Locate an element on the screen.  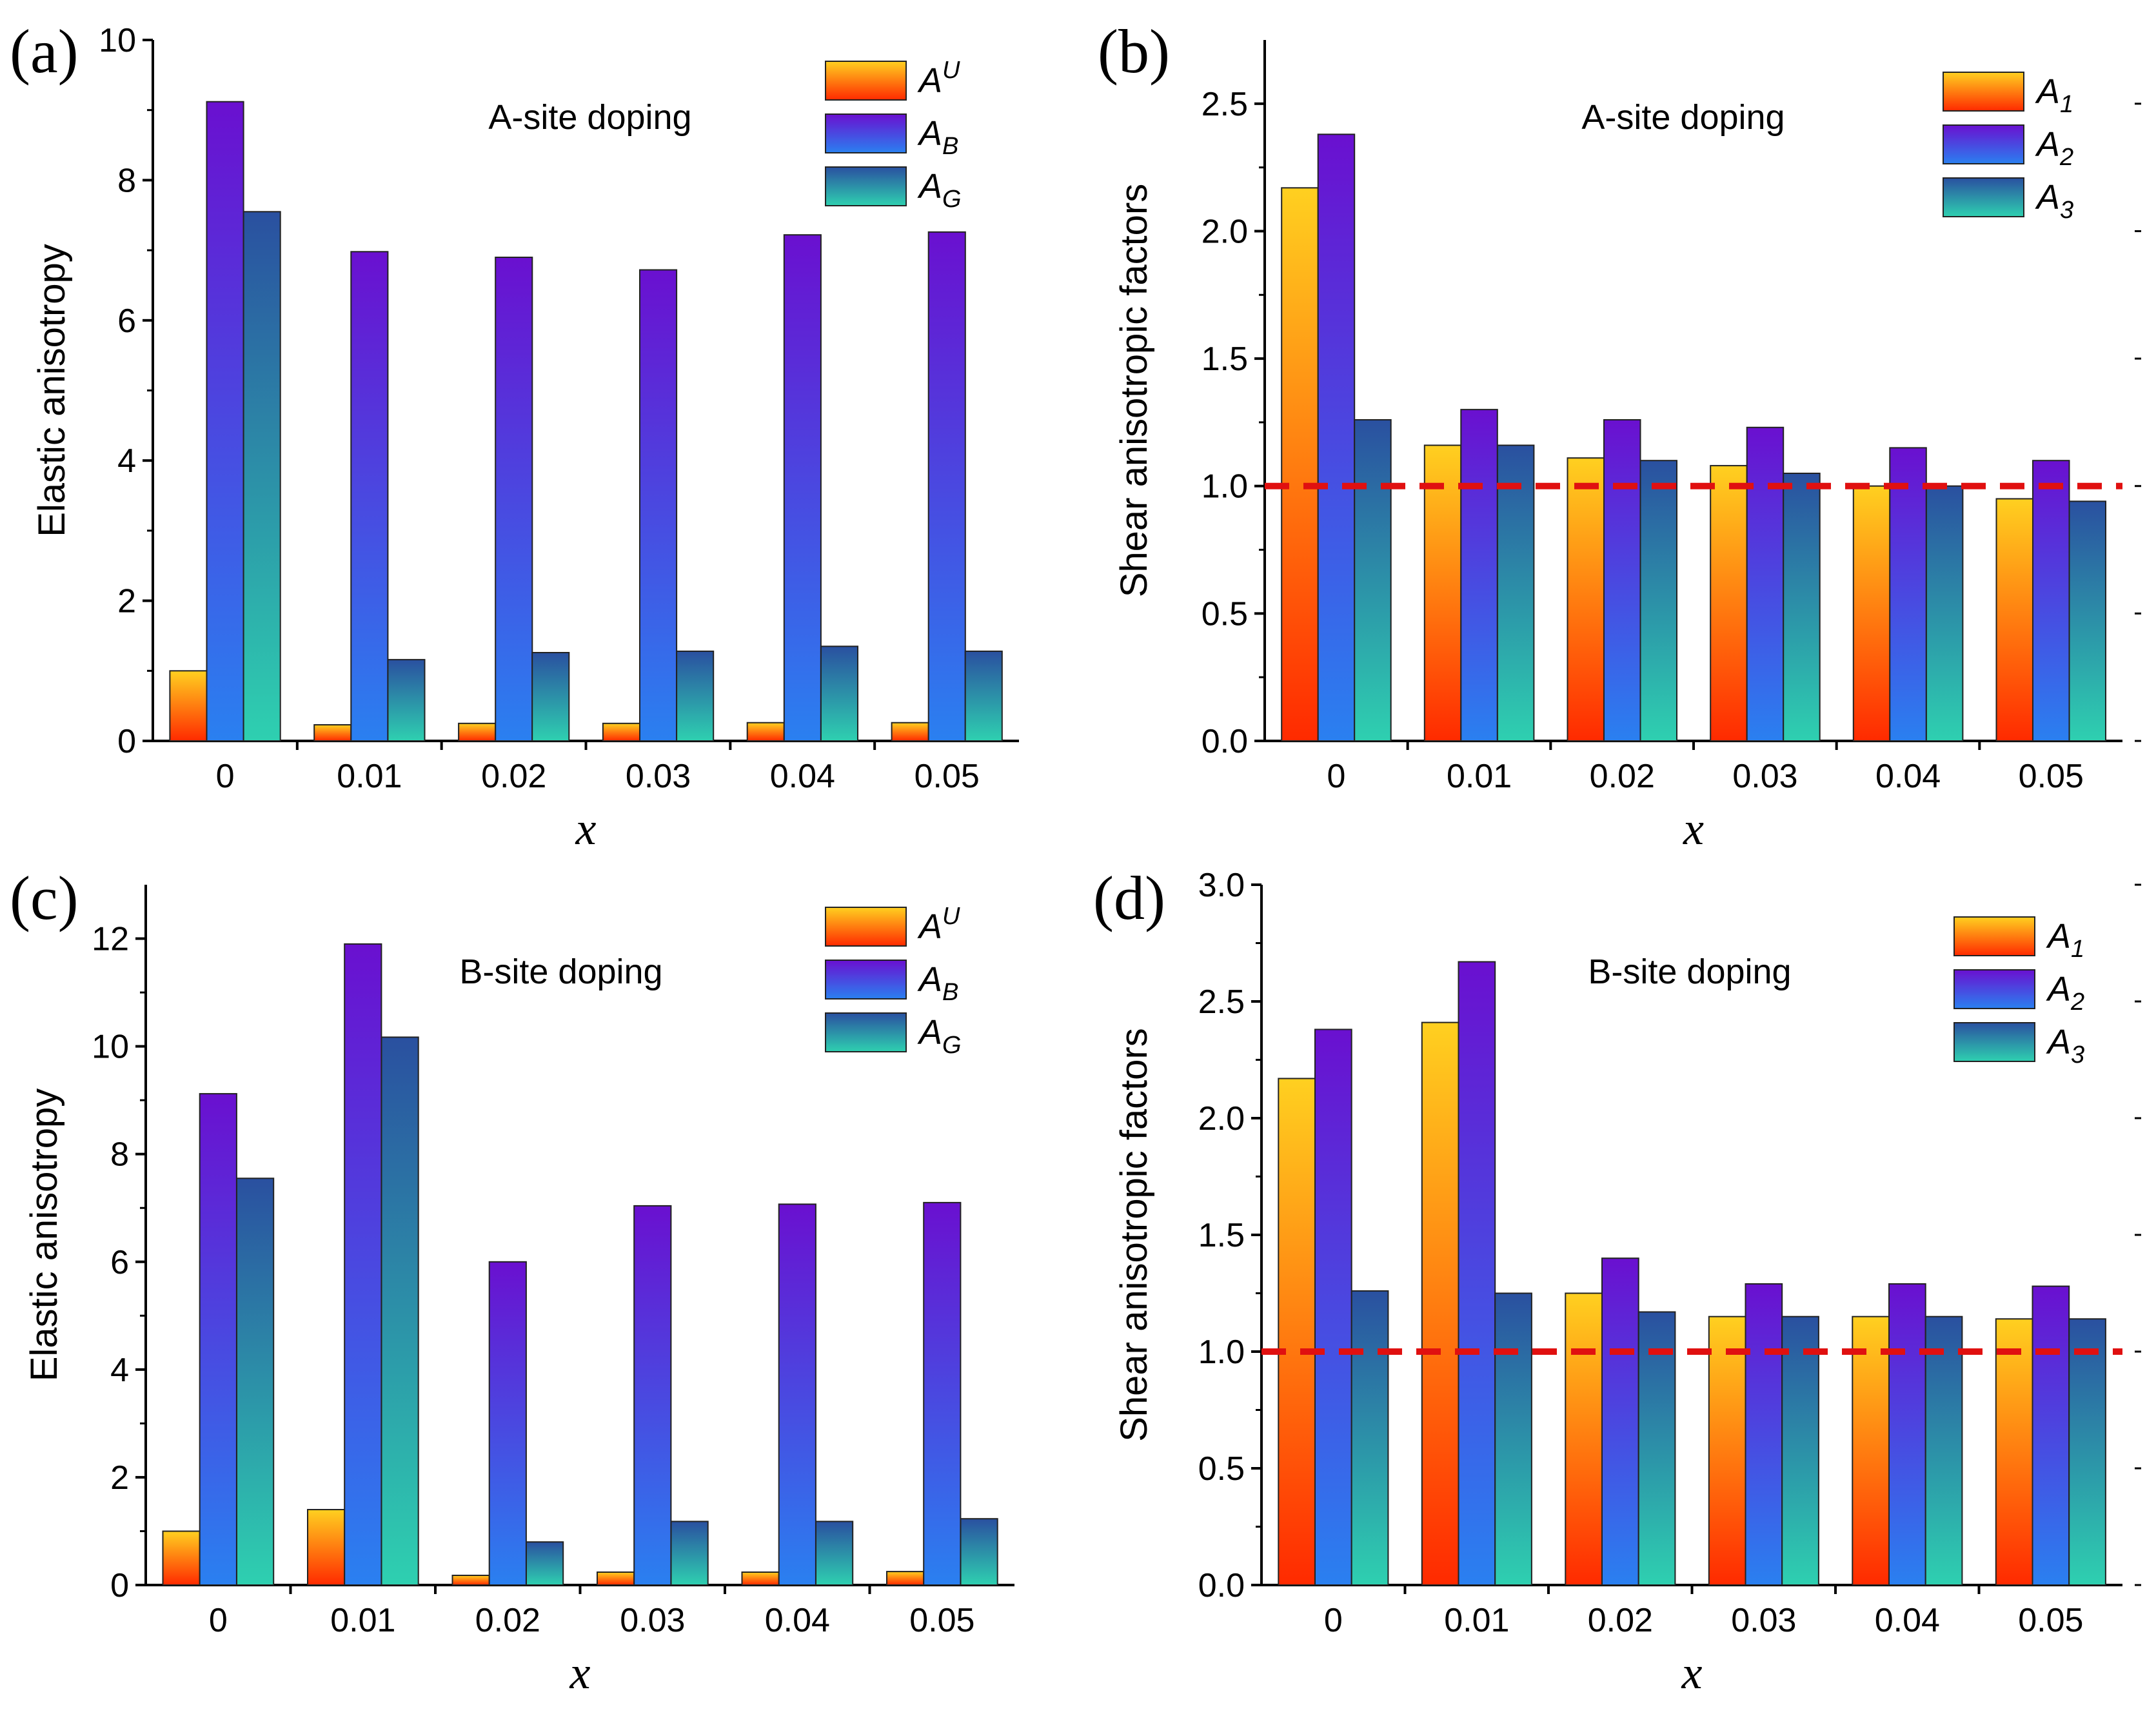
bar-A1-0.01 is located at coordinates (1442, 593).